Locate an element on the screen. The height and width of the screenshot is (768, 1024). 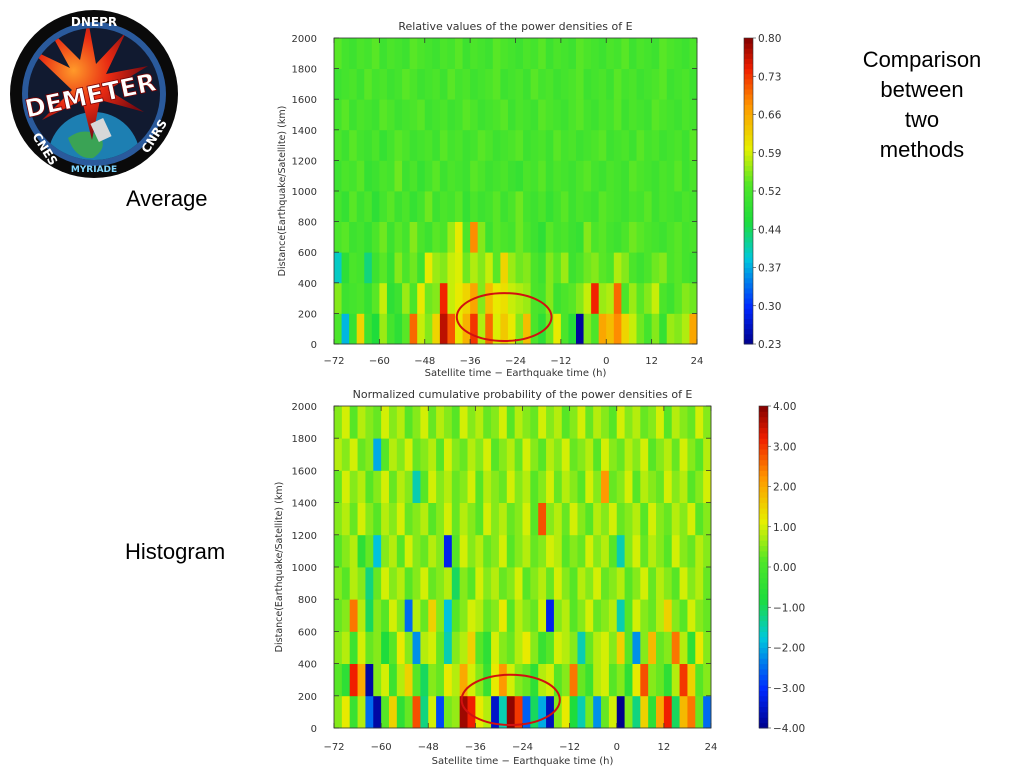
x-tick-label: 12 is located at coordinates (651, 361).